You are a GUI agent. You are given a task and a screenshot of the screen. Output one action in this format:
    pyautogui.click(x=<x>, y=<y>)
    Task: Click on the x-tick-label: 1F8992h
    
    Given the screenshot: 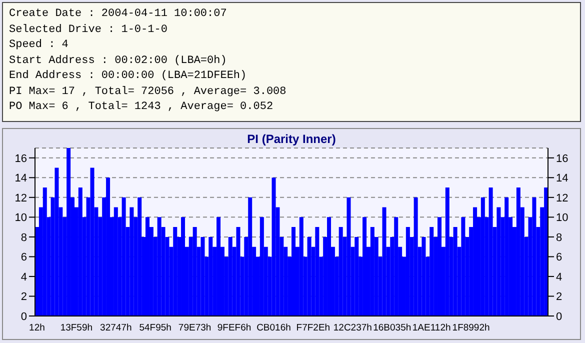 What is the action you would take?
    pyautogui.click(x=471, y=328)
    